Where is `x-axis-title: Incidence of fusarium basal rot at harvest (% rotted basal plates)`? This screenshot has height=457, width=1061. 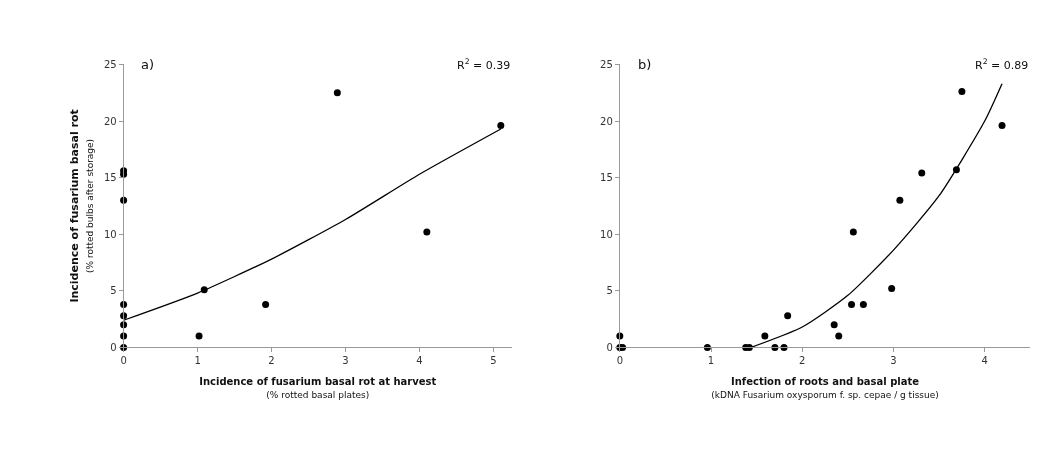 x-axis-title: Incidence of fusarium basal rot at harvest (% rotted basal plates) is located at coordinates (318, 387).